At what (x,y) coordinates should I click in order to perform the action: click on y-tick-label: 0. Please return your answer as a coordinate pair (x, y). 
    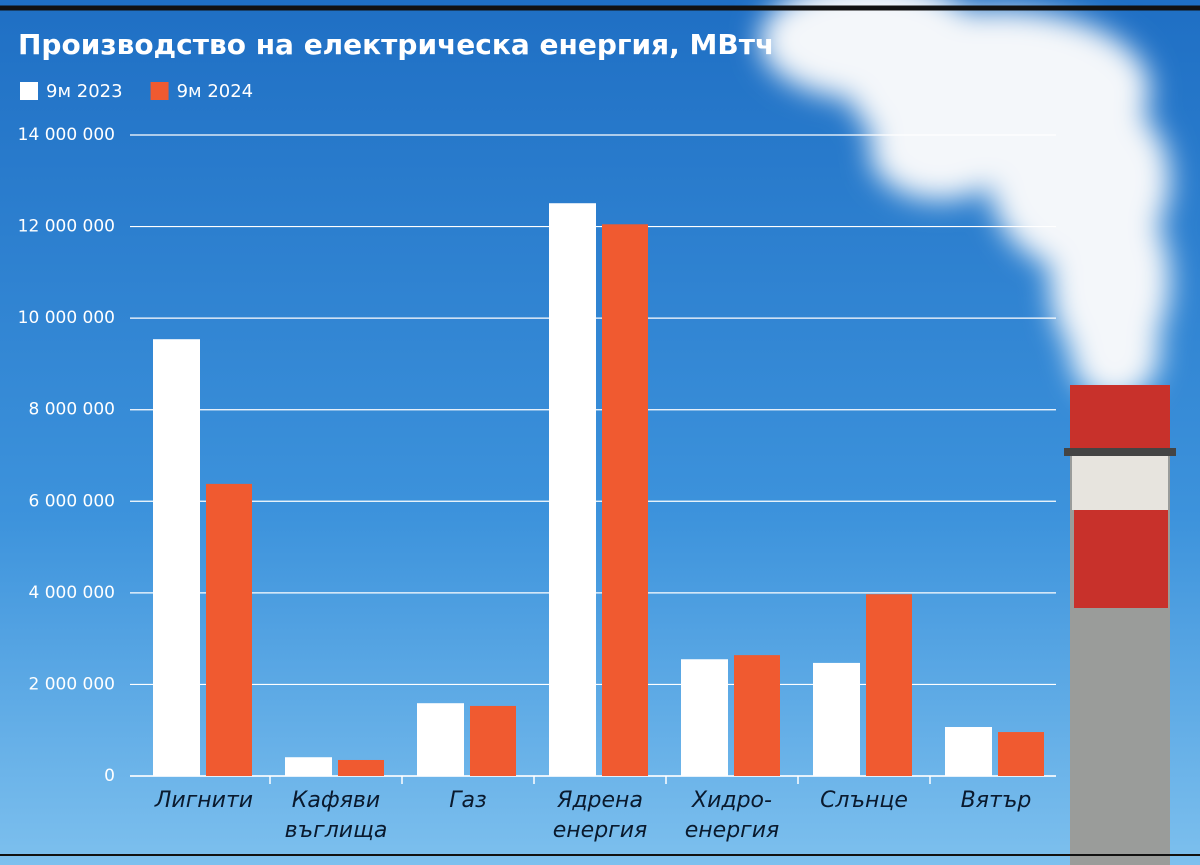
    Looking at the image, I should click on (109, 776).